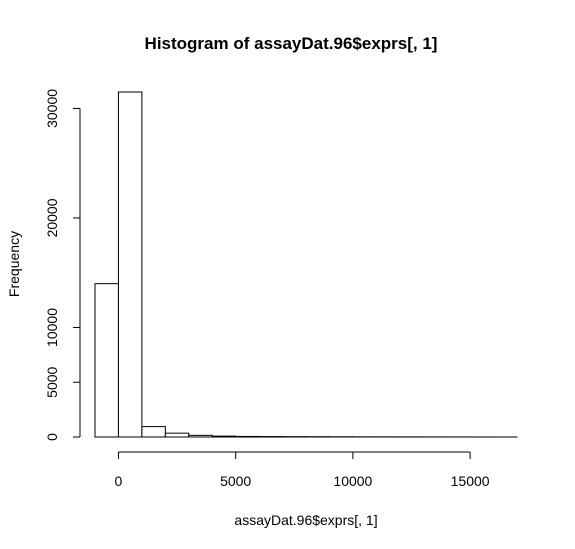 This screenshot has height=549, width=575. What do you see at coordinates (52, 108) in the screenshot?
I see `y-tick-label: 30000` at bounding box center [52, 108].